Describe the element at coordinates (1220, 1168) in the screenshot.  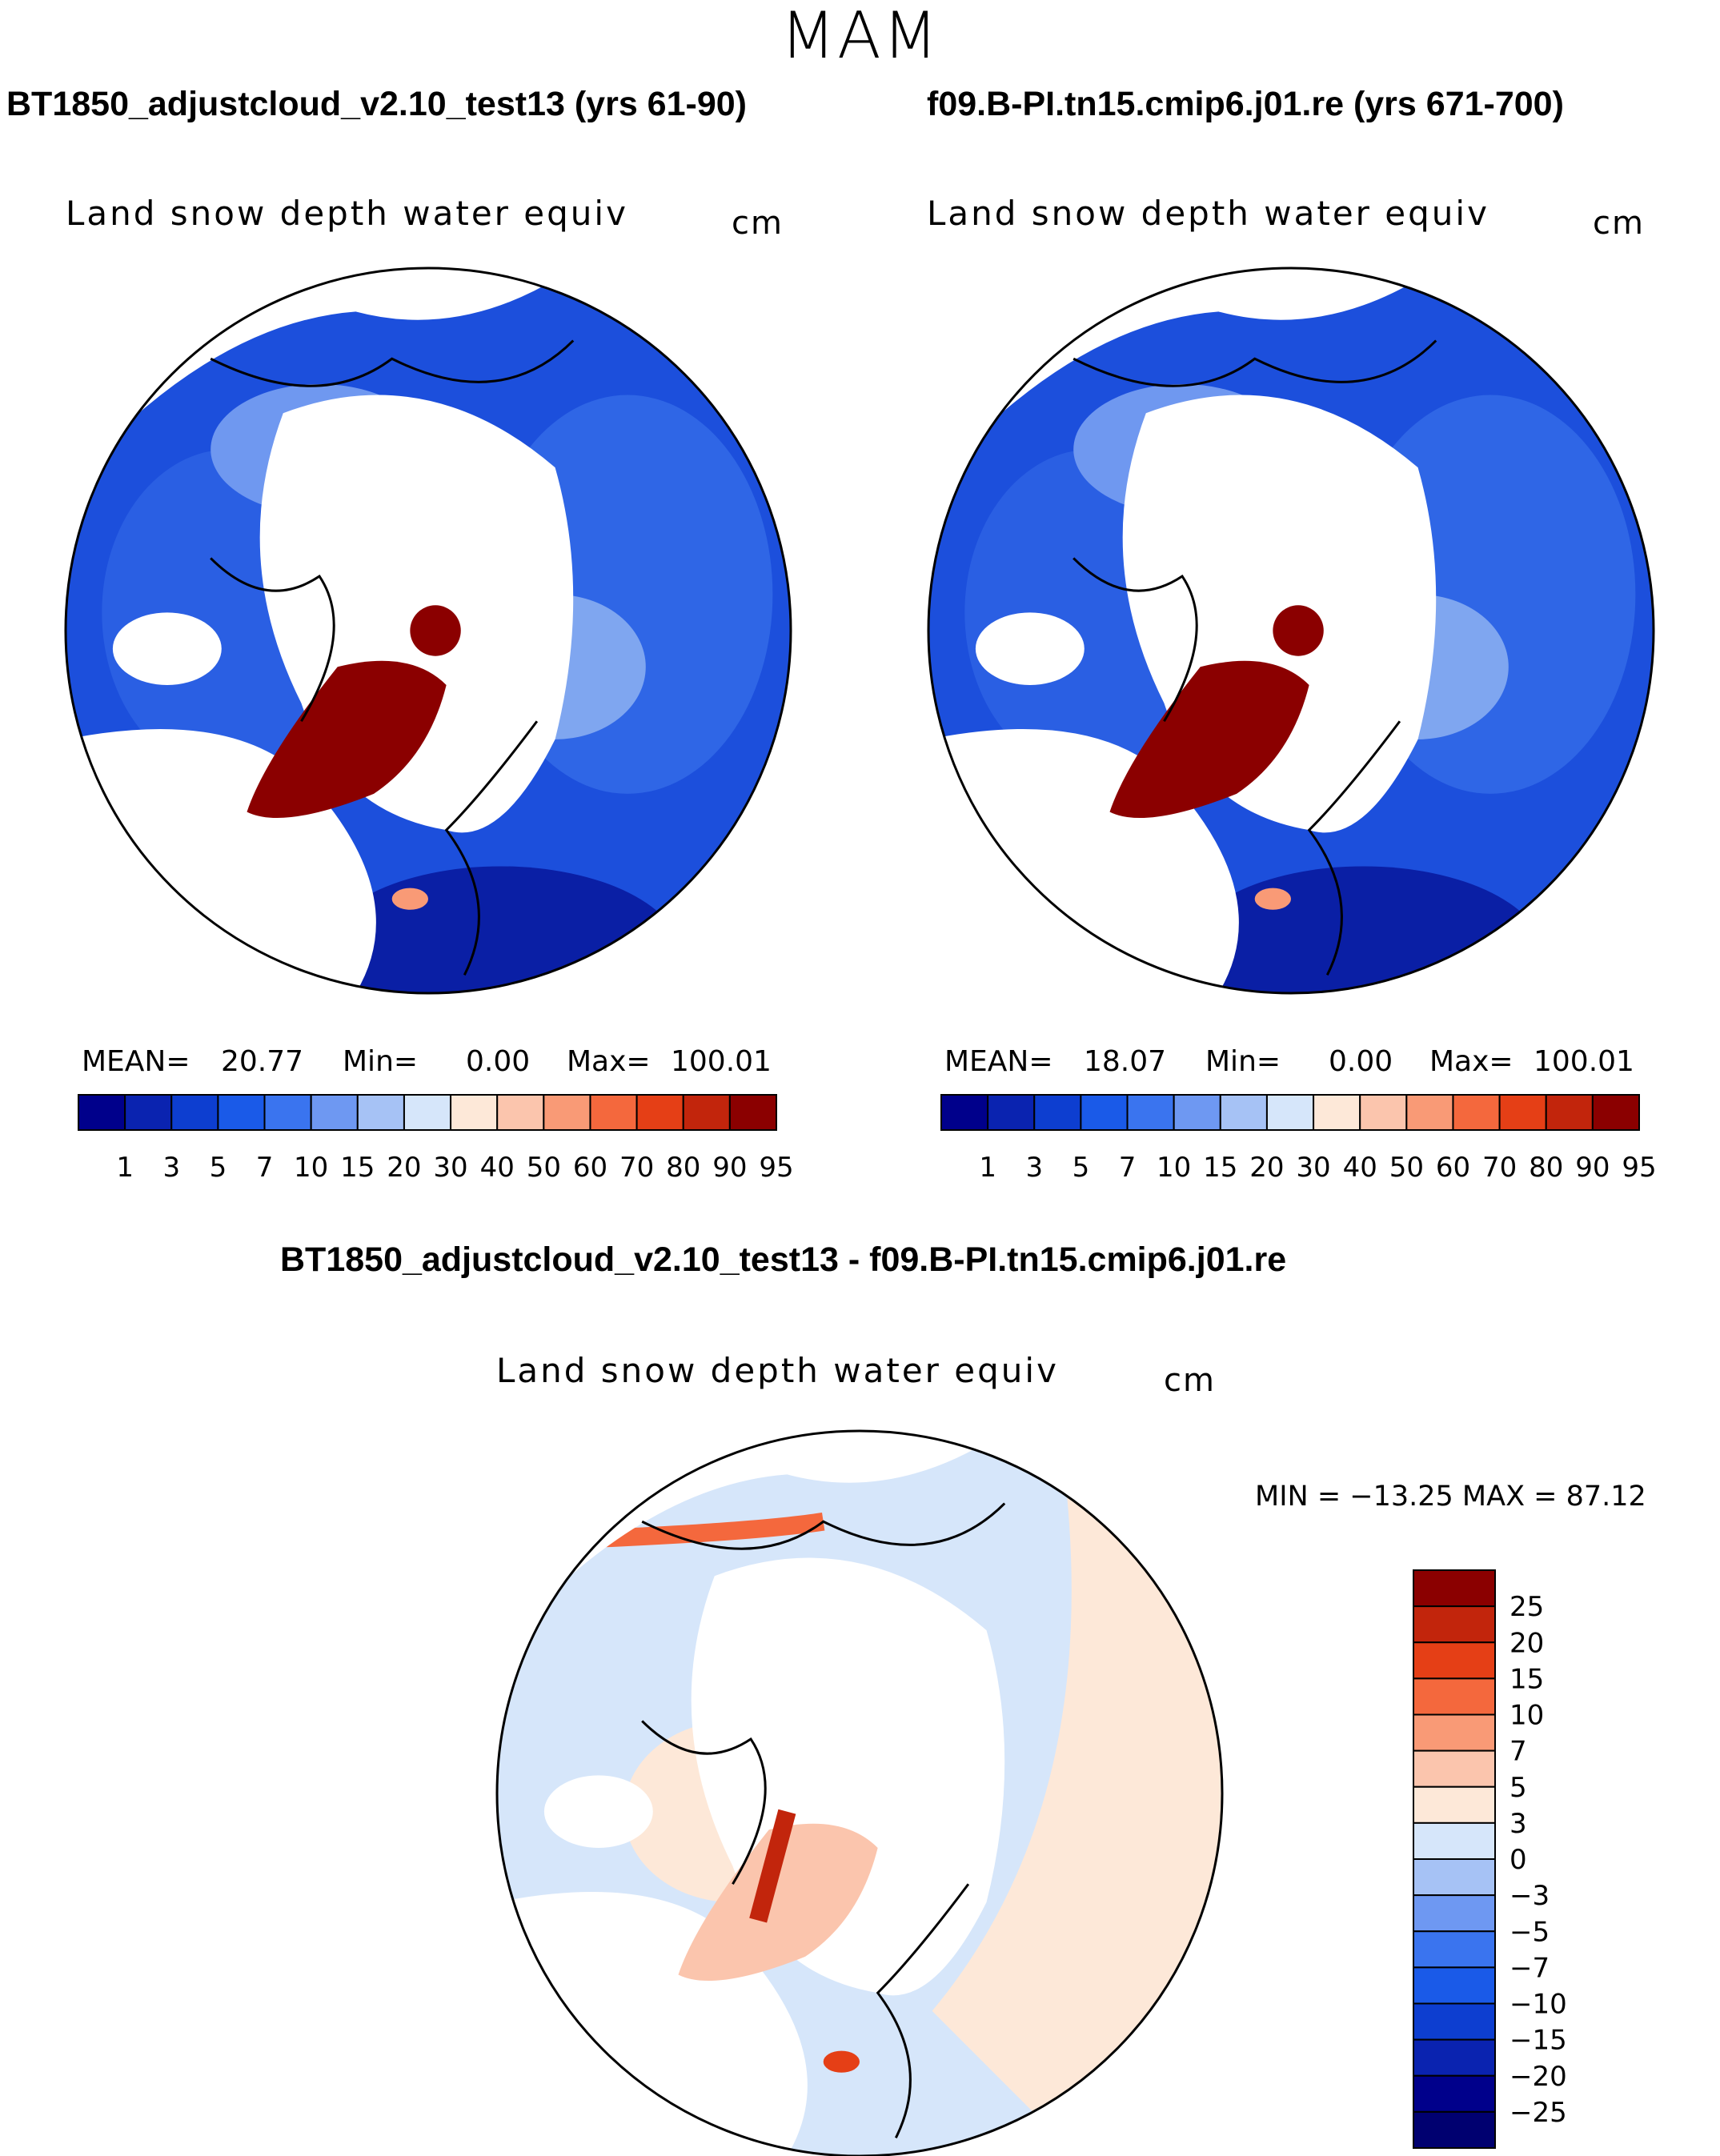
I see `panel2-colorbar-label-5: 15` at that location.